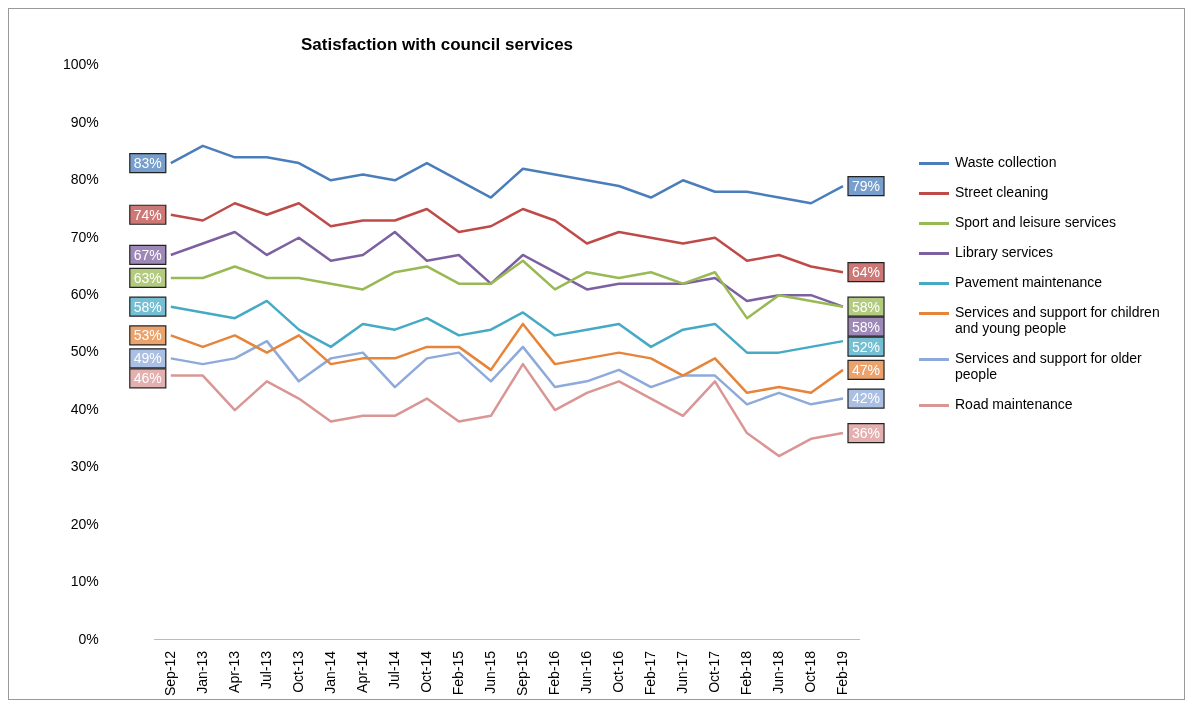 Image resolution: width=1197 pixels, height=711 pixels. Describe the element at coordinates (88, 638) in the screenshot. I see `y-tick-label: 0%` at that location.